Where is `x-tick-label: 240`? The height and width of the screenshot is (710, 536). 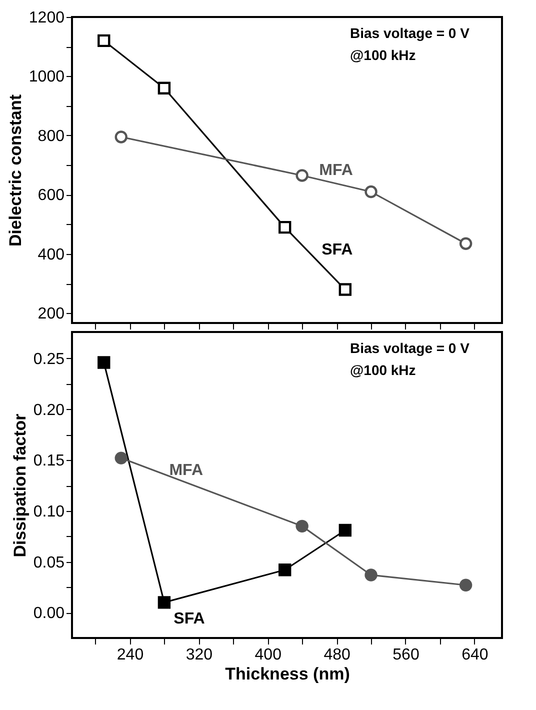 x-tick-label: 240 is located at coordinates (130, 655).